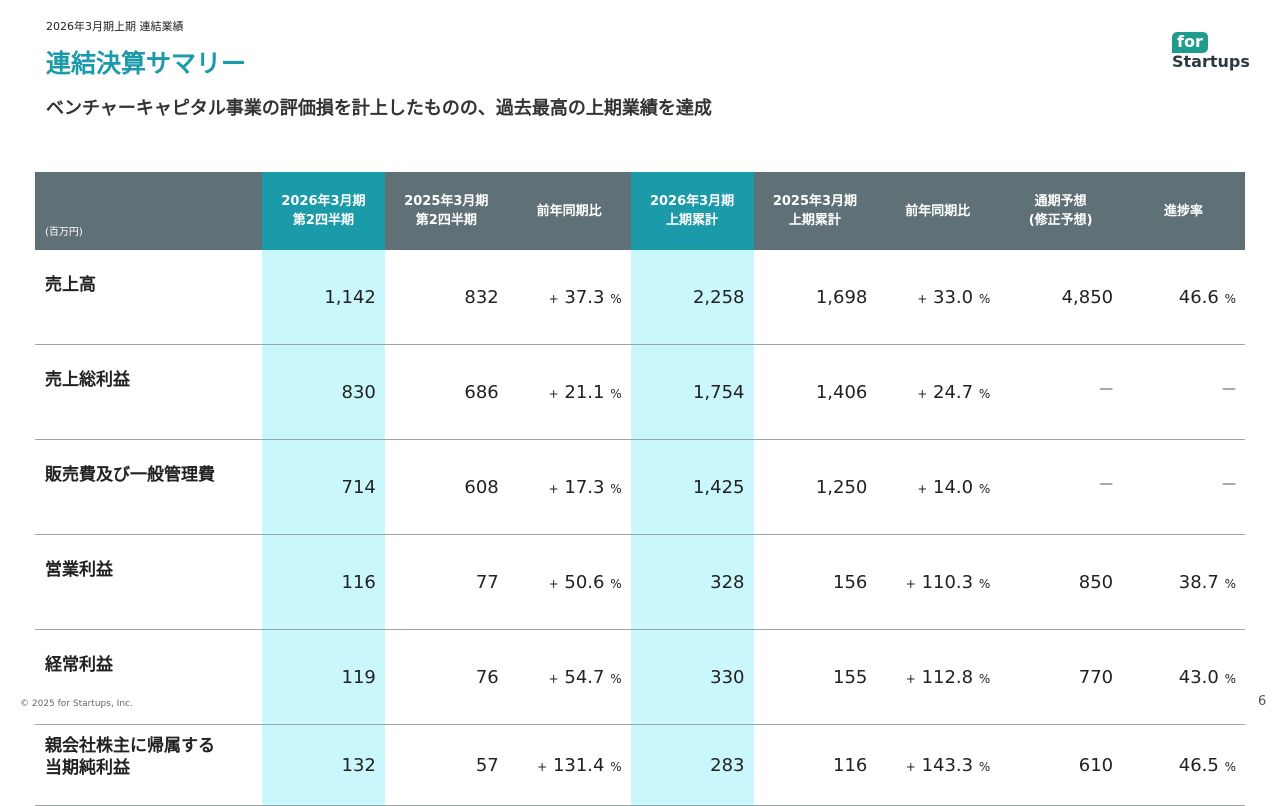 The height and width of the screenshot is (806, 1280). What do you see at coordinates (692, 211) in the screenshot?
I see `column-header: 2026年3月期 上期累計` at bounding box center [692, 211].